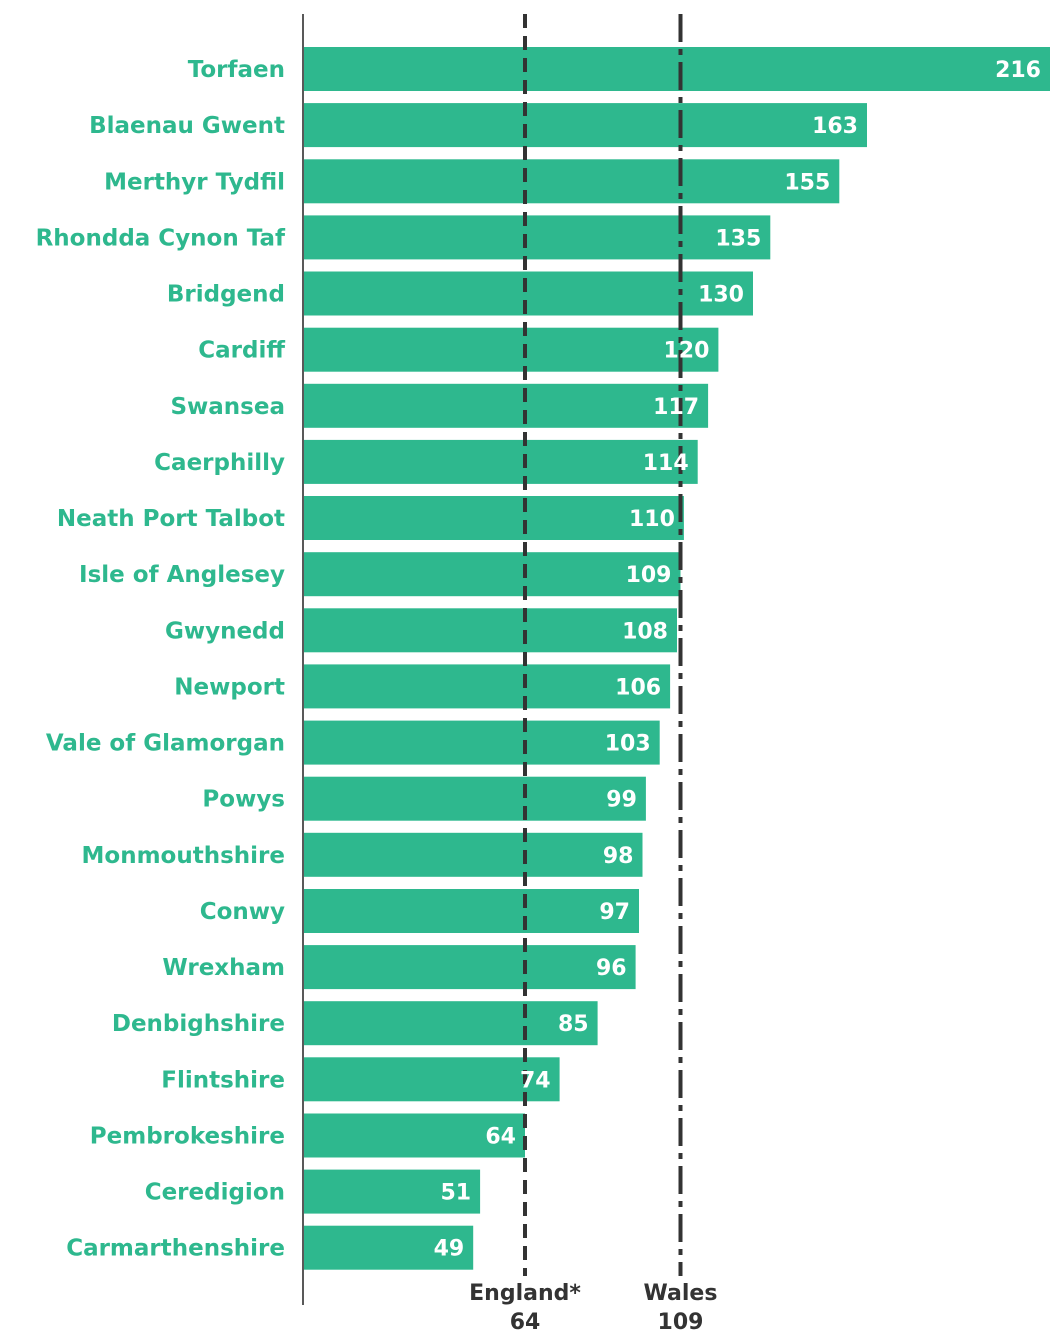  Describe the element at coordinates (226, 295) in the screenshot. I see `category-label-bridgend: Bridgend` at that location.